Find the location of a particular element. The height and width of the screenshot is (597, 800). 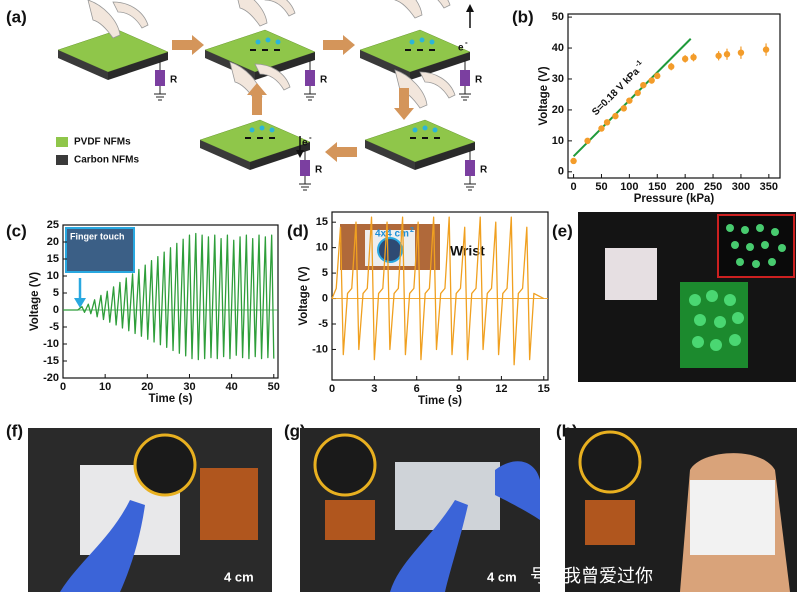

x-tick-label: 6 is located at coordinates (417, 389).